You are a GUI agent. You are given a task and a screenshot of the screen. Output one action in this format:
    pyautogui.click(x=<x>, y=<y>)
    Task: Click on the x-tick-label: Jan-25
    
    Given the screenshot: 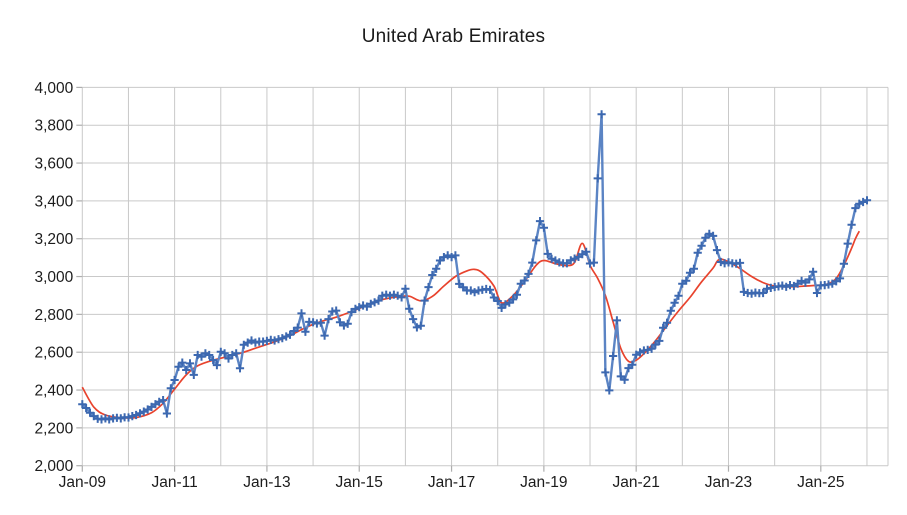 What is the action you would take?
    pyautogui.click(x=820, y=482)
    